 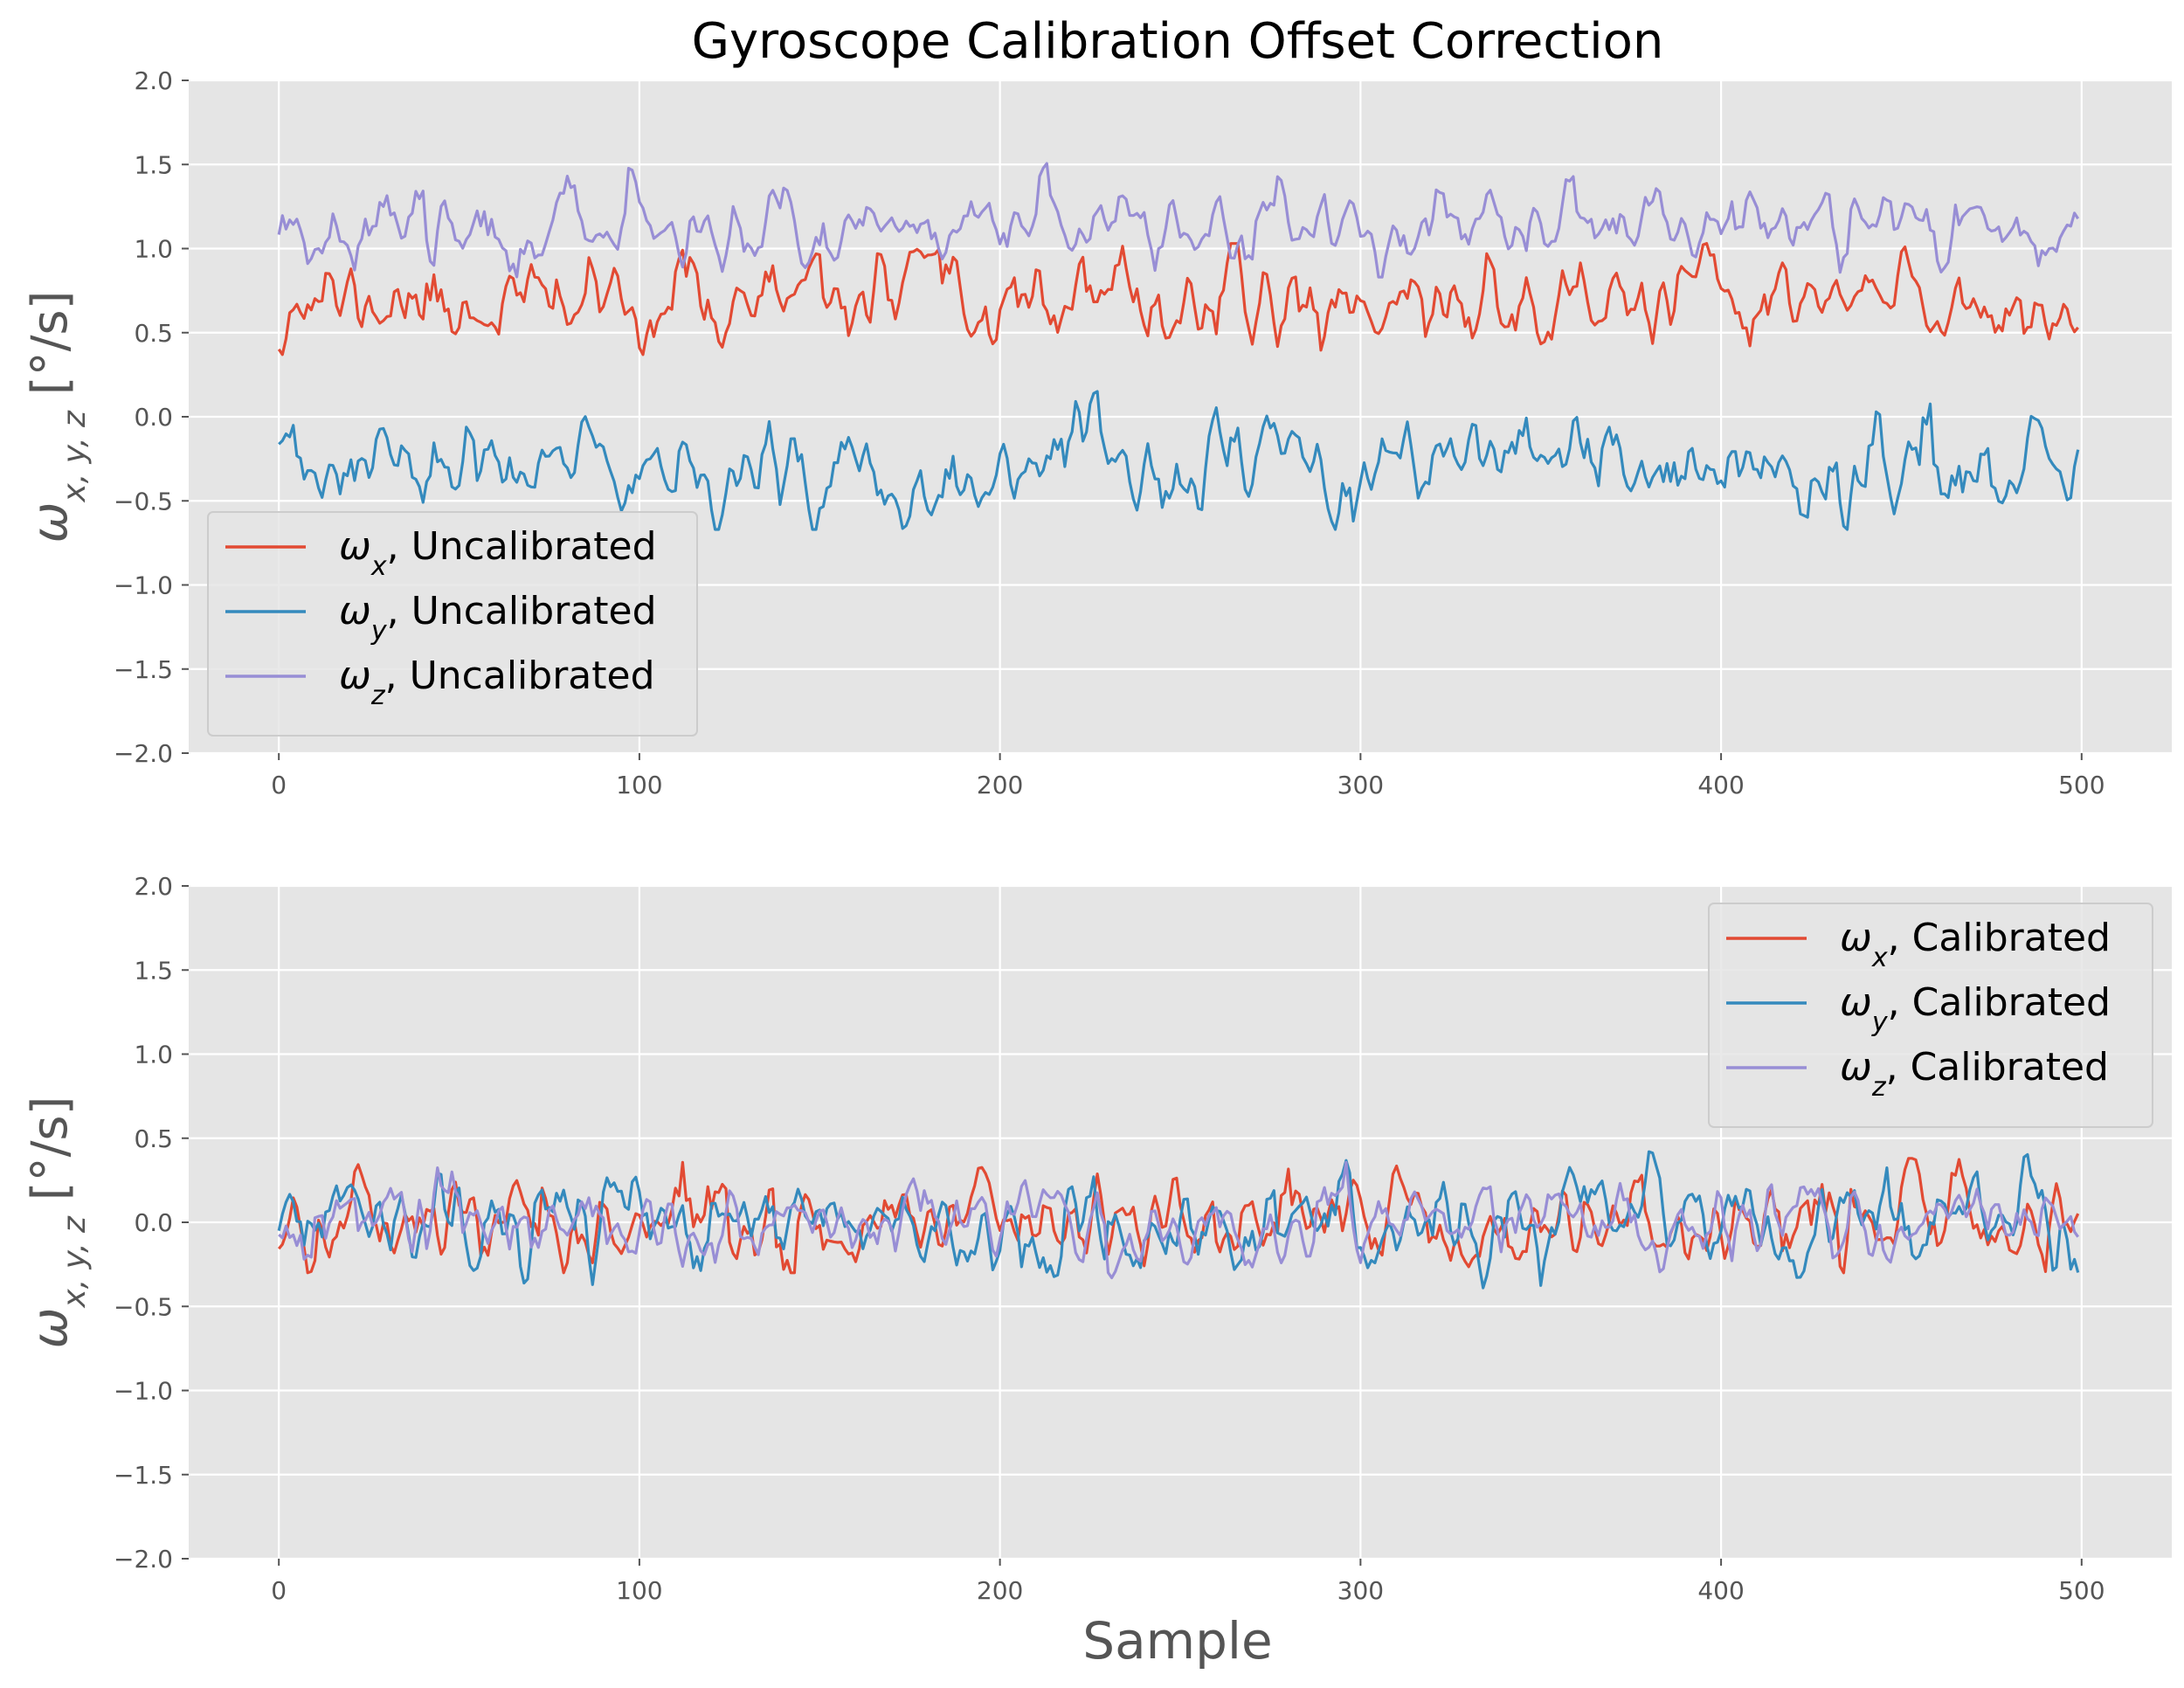 What do you see at coordinates (1975, 944) in the screenshot?
I see `legend-entry: ωx, Calibrated` at bounding box center [1975, 944].